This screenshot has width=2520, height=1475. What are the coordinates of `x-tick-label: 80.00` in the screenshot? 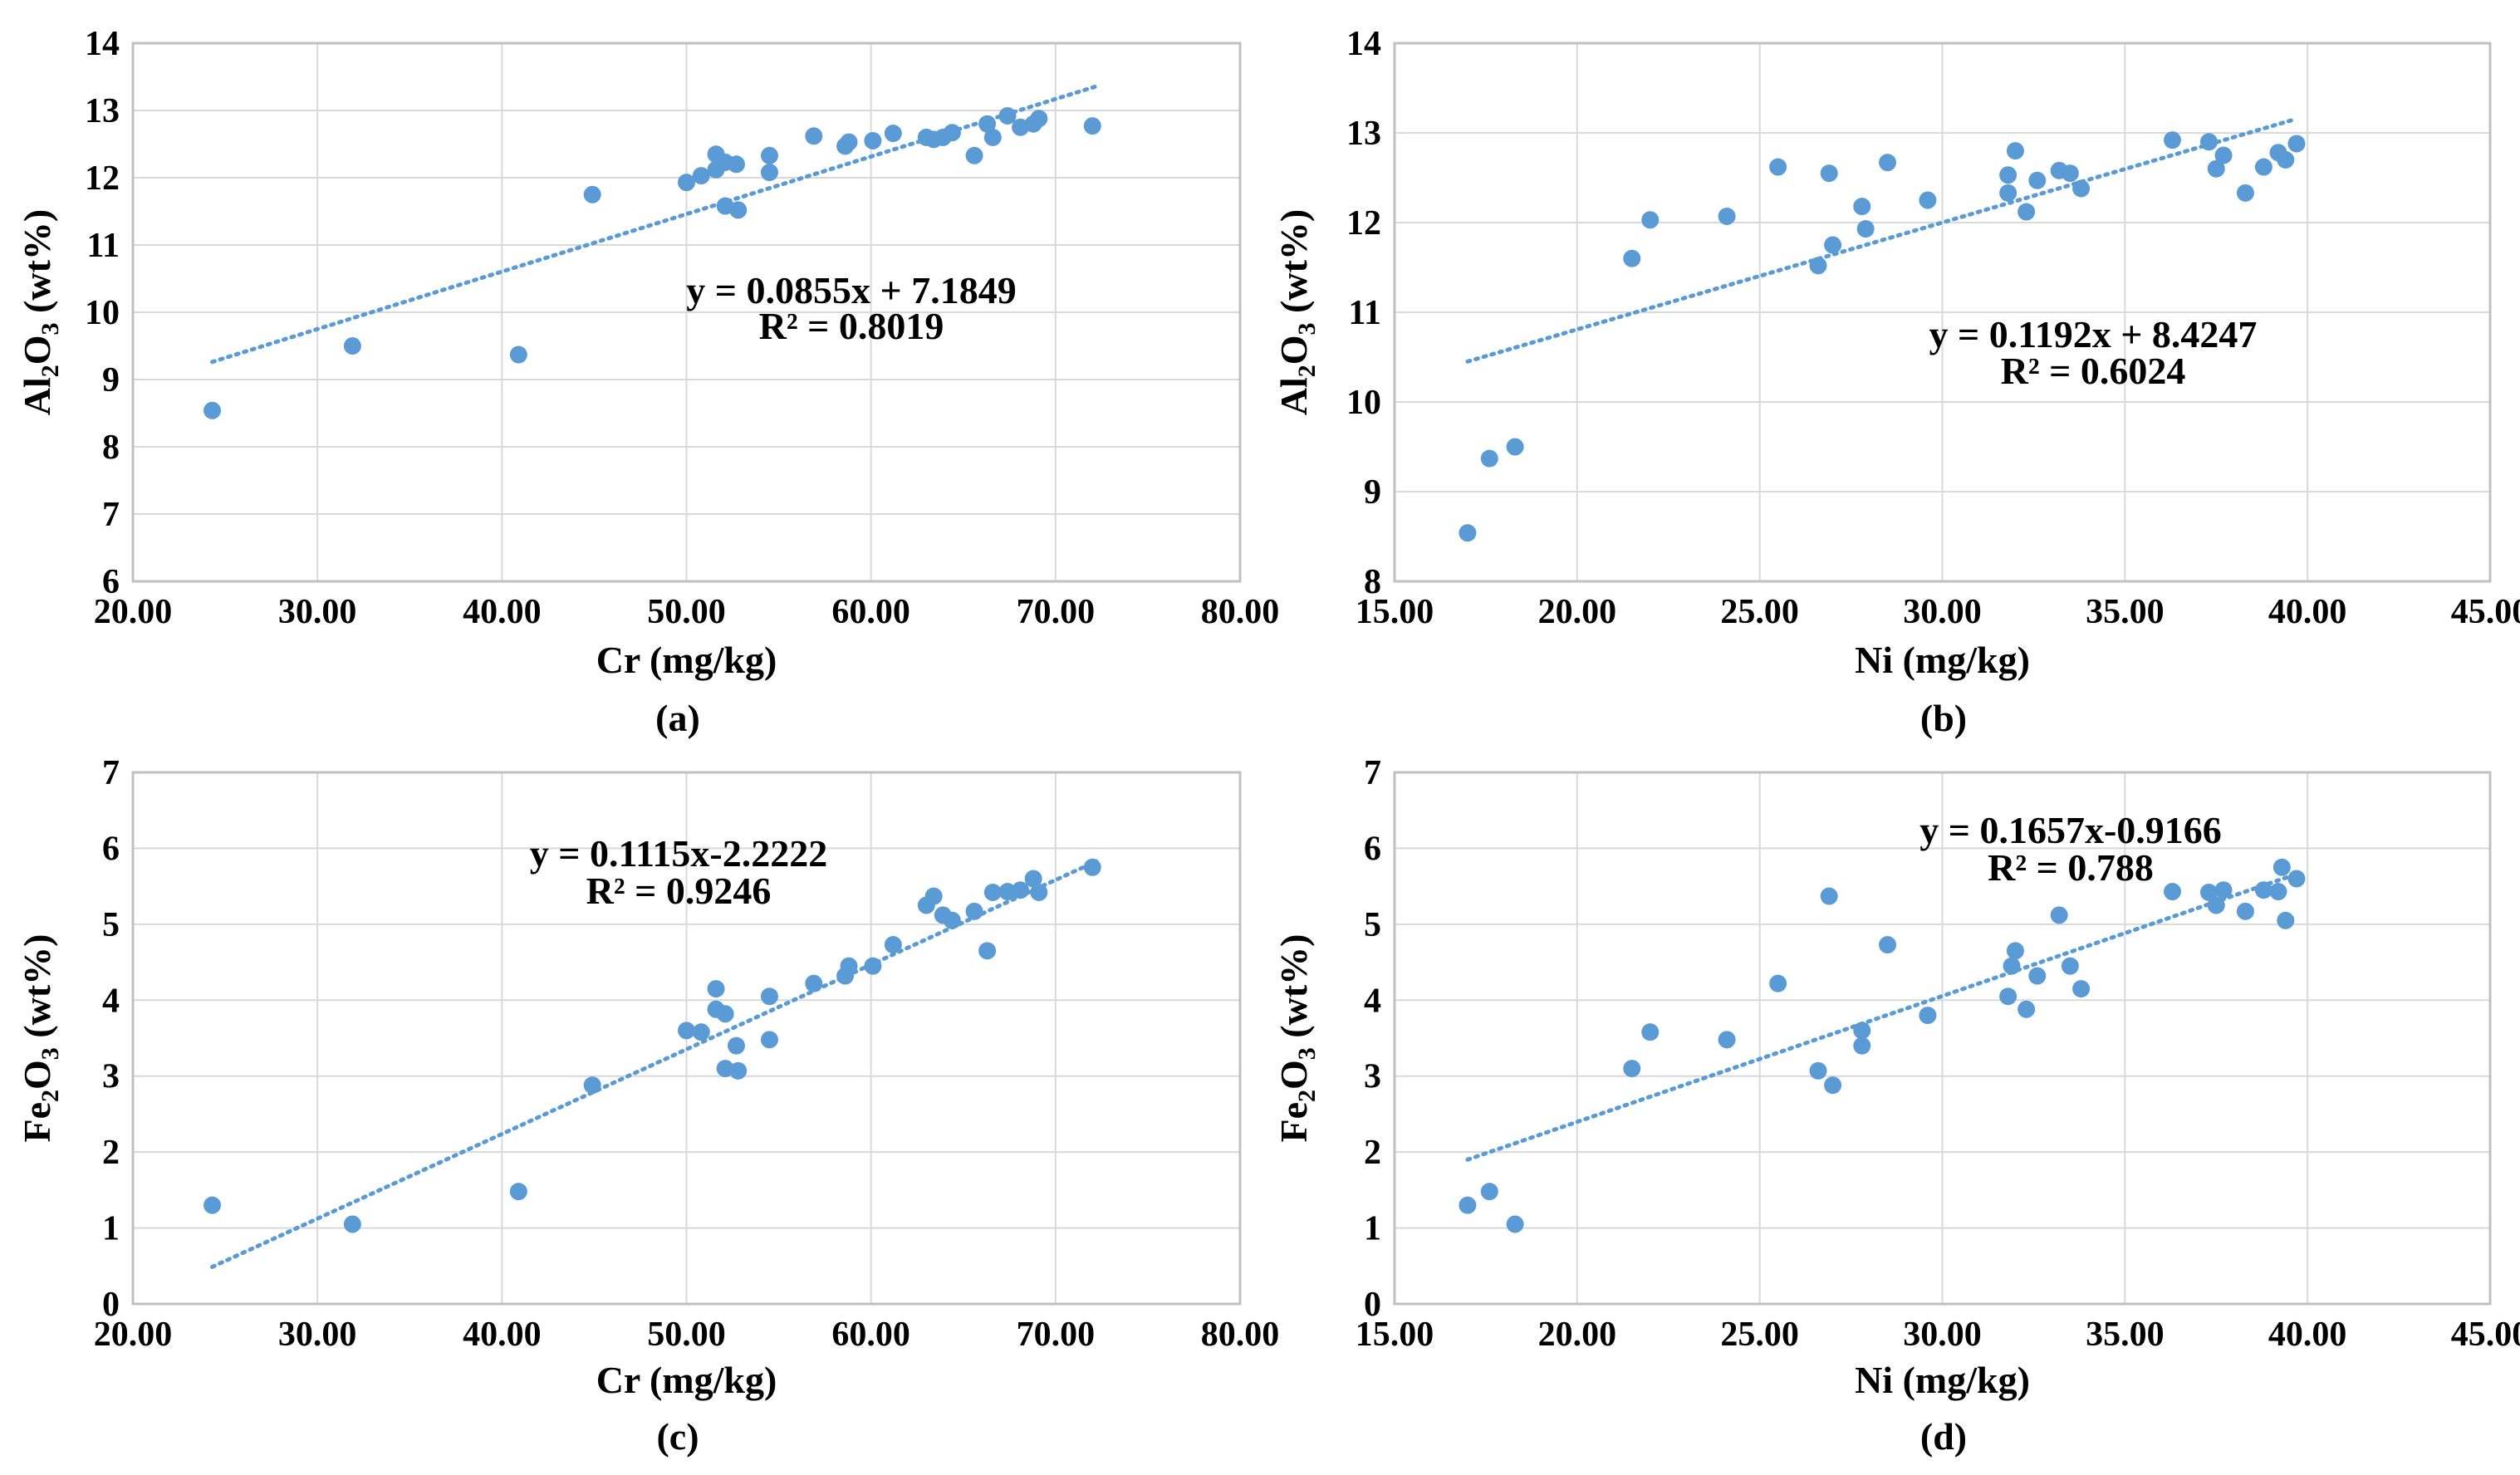 It's located at (1240, 612).